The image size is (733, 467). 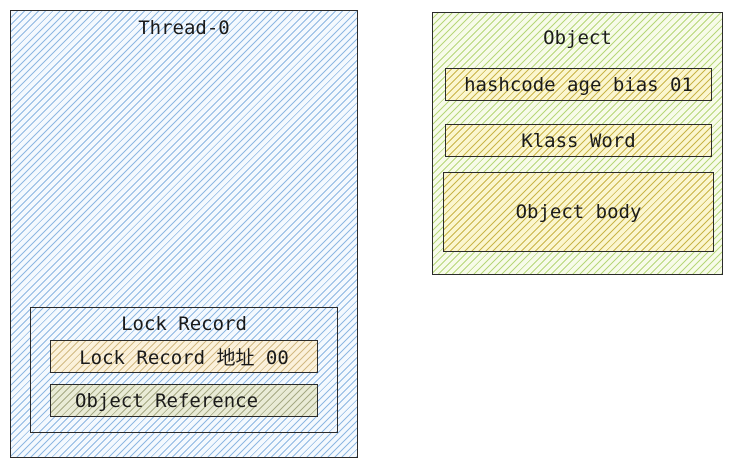 I want to click on lock-record-address-label: Lock Record 地址 00, so click(x=184, y=358).